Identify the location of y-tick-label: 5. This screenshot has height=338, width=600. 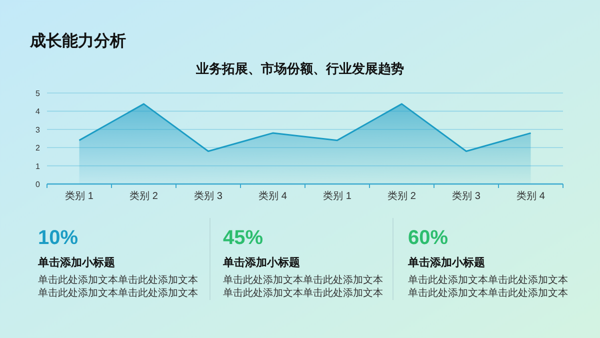
(38, 93).